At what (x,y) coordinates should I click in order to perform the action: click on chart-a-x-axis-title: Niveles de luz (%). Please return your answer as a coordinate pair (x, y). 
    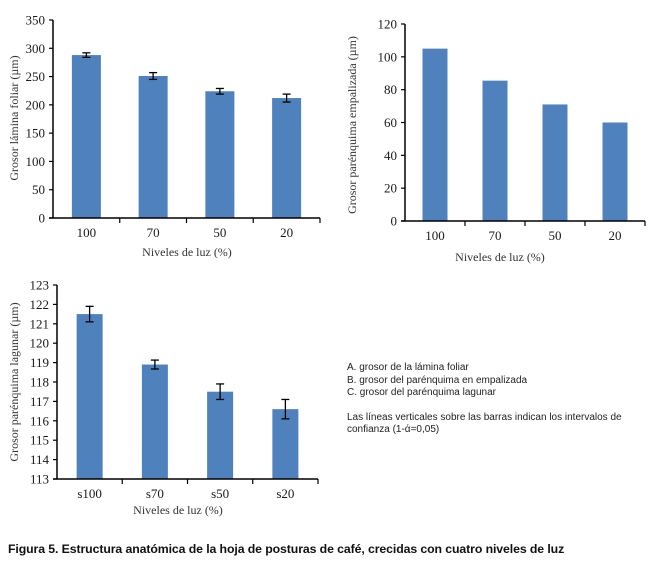
    Looking at the image, I should click on (187, 252).